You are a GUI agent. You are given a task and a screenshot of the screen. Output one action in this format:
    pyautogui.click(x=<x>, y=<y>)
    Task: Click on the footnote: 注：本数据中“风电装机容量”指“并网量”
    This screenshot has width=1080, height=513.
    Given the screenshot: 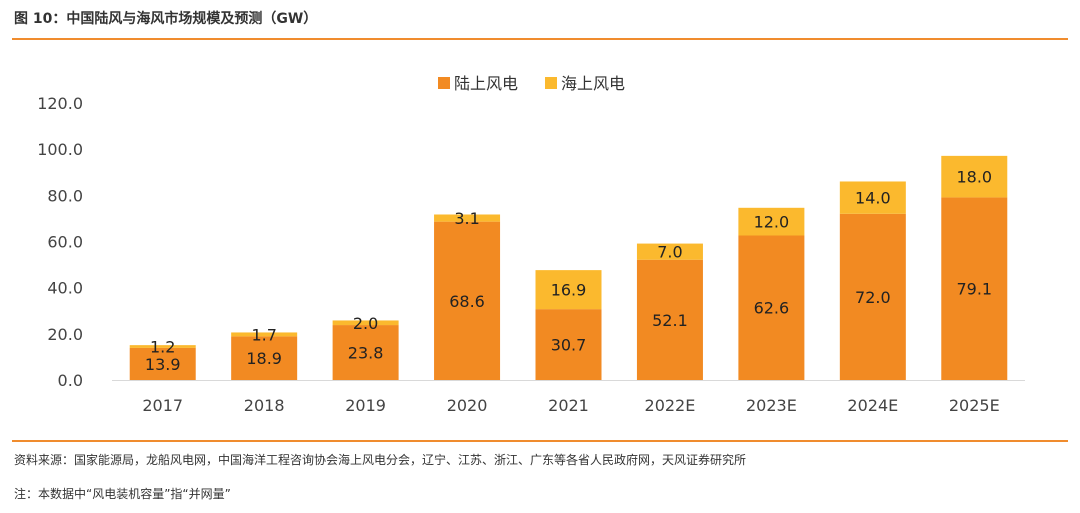 What is the action you would take?
    pyautogui.click(x=122, y=494)
    